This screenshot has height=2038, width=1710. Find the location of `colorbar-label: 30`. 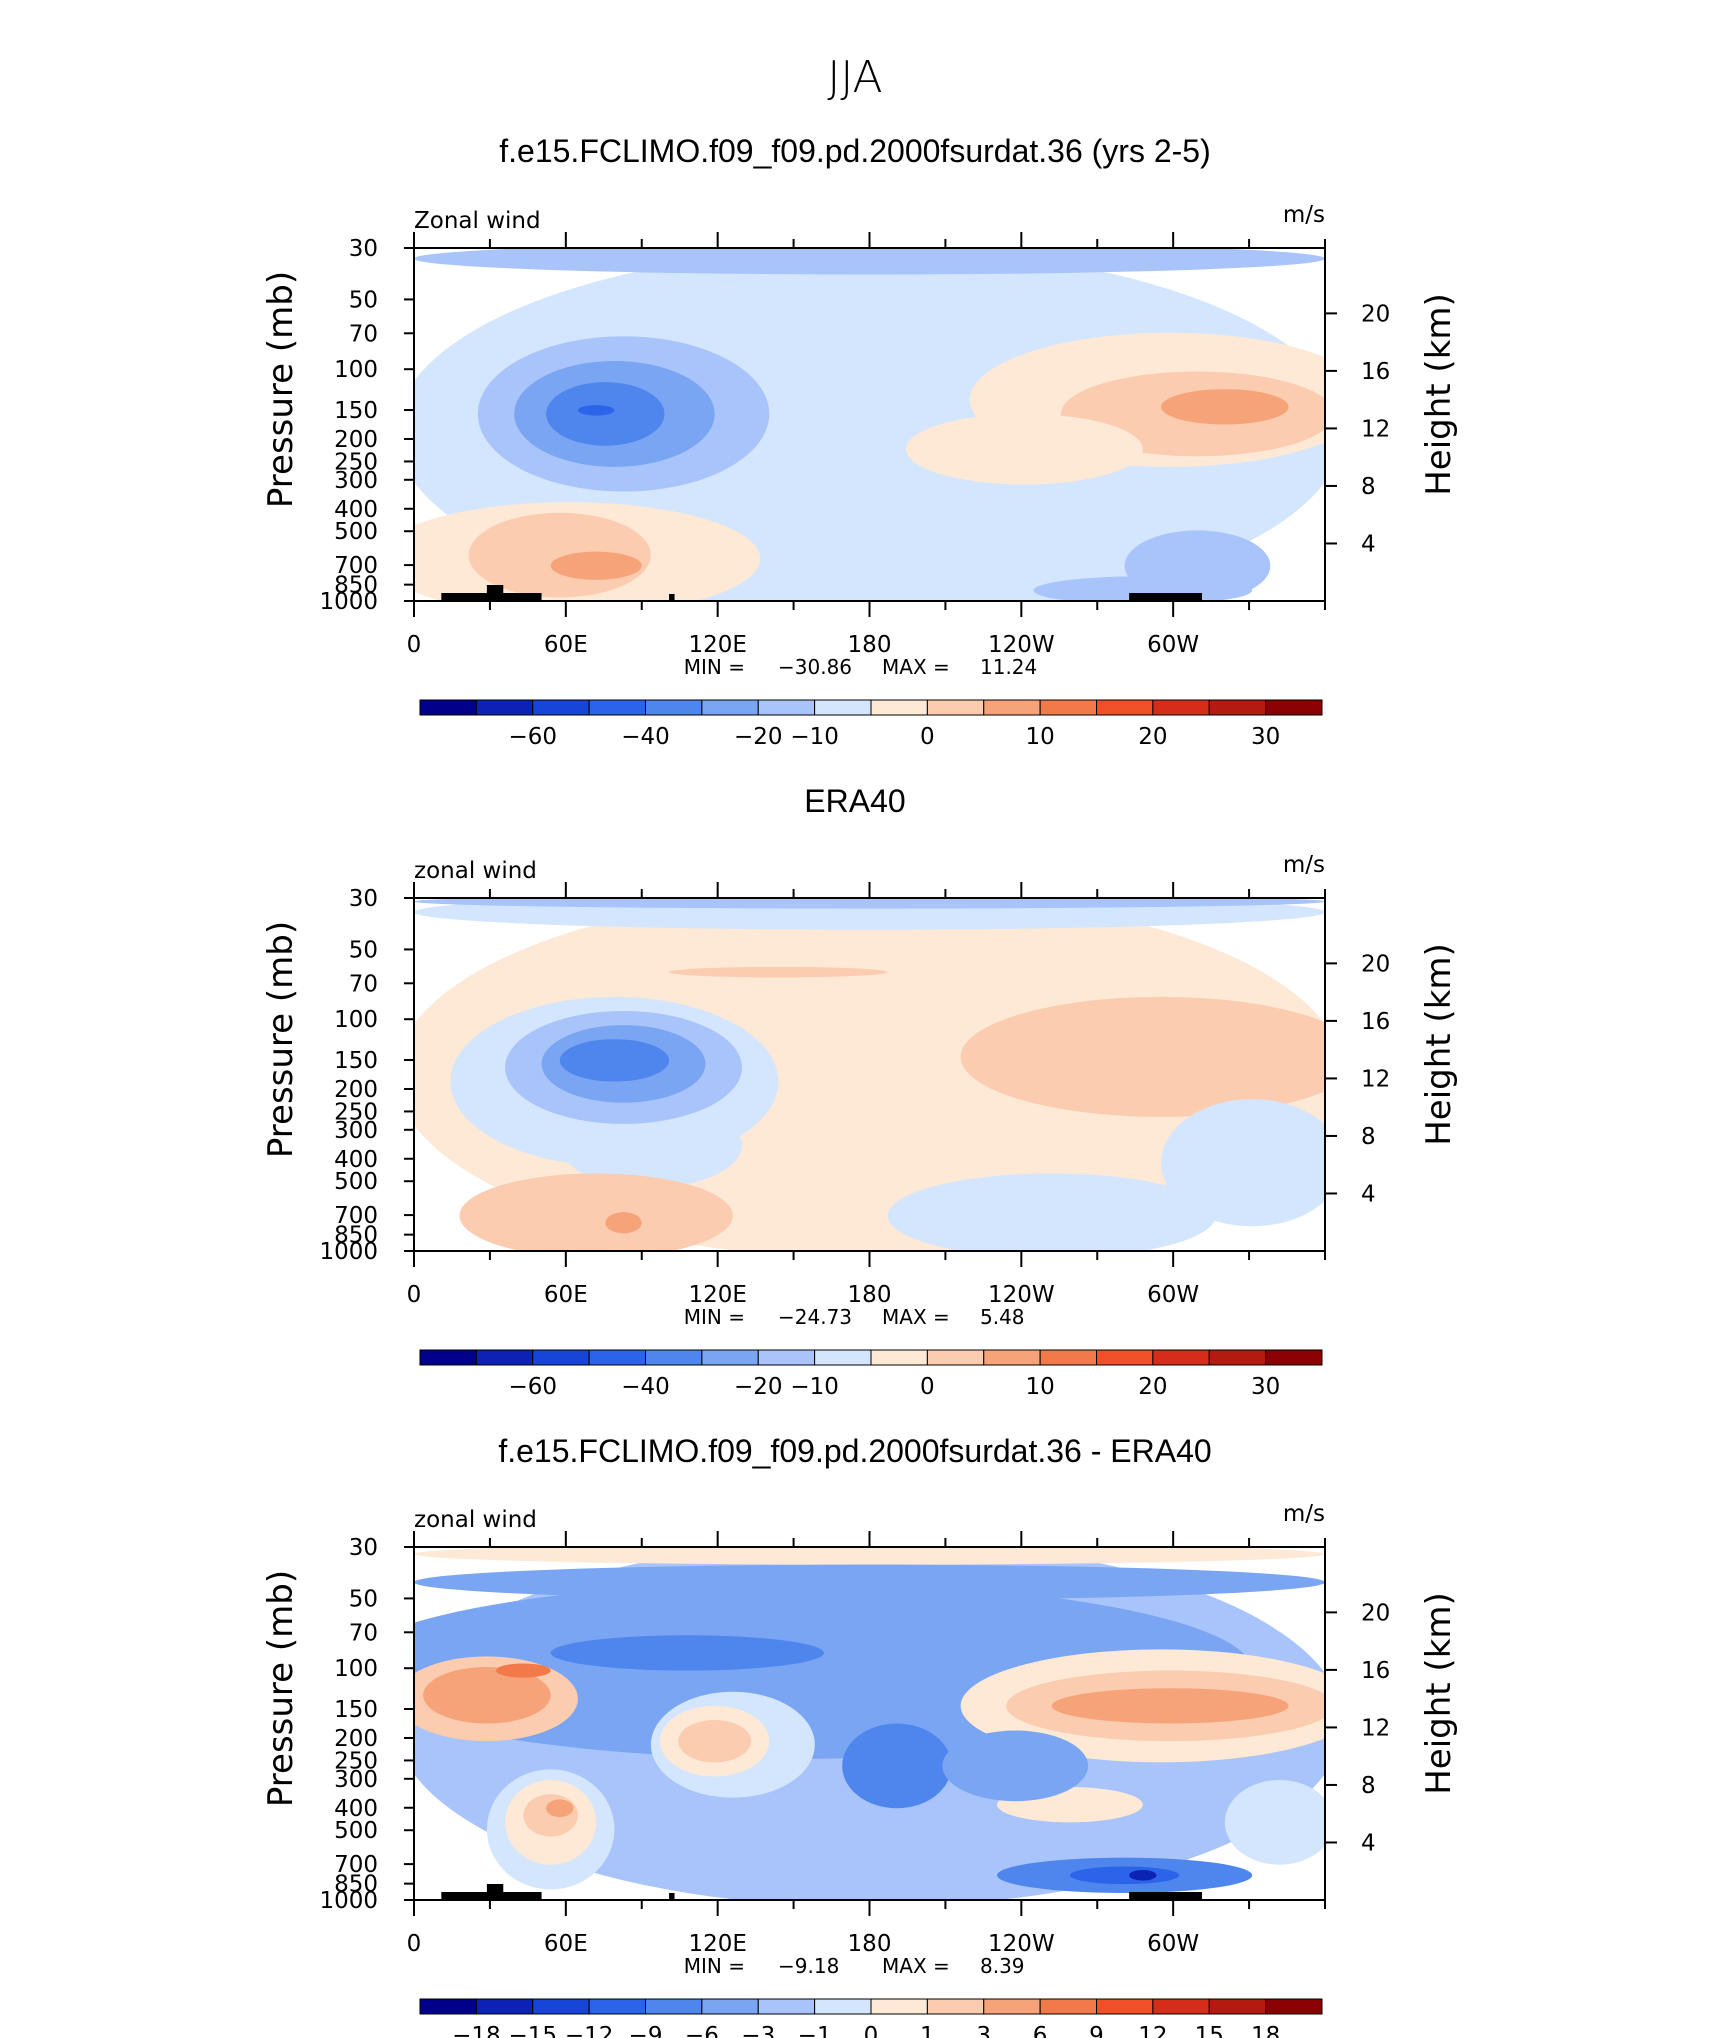

colorbar-label: 30 is located at coordinates (1265, 1387).